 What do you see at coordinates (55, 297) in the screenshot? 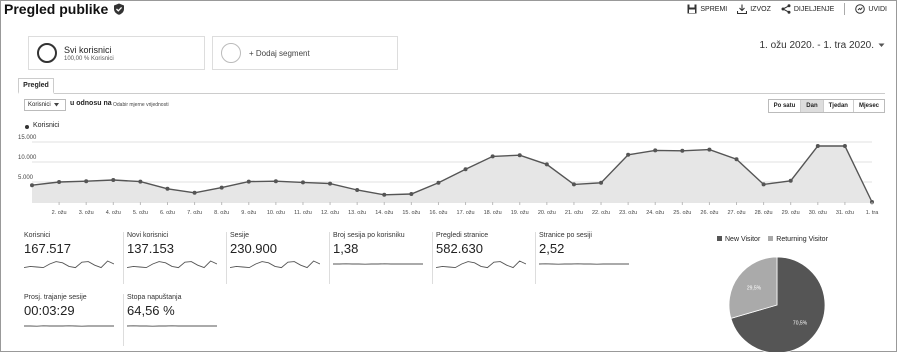
I see `metric-label: Prosj. trajanje sesije` at bounding box center [55, 297].